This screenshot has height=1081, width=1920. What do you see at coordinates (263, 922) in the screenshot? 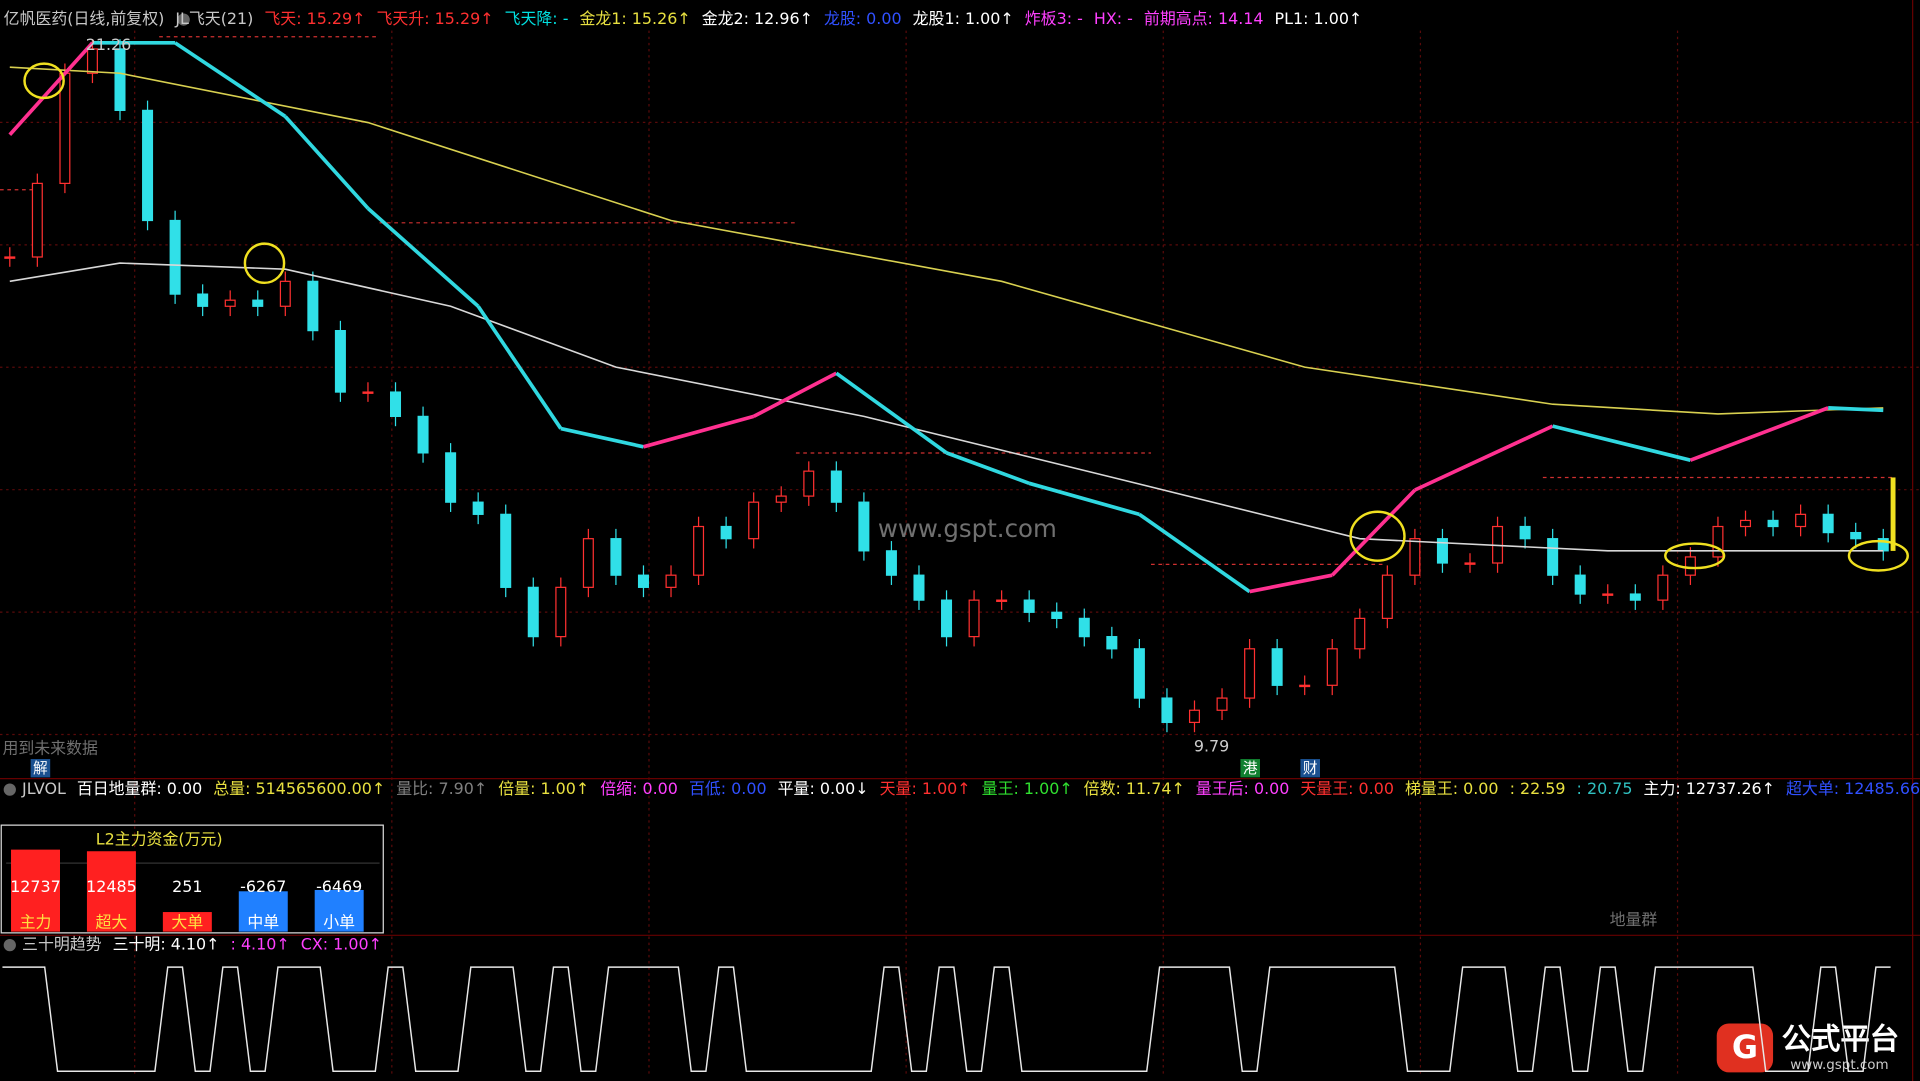
I see `l2-label: 中单` at bounding box center [263, 922].